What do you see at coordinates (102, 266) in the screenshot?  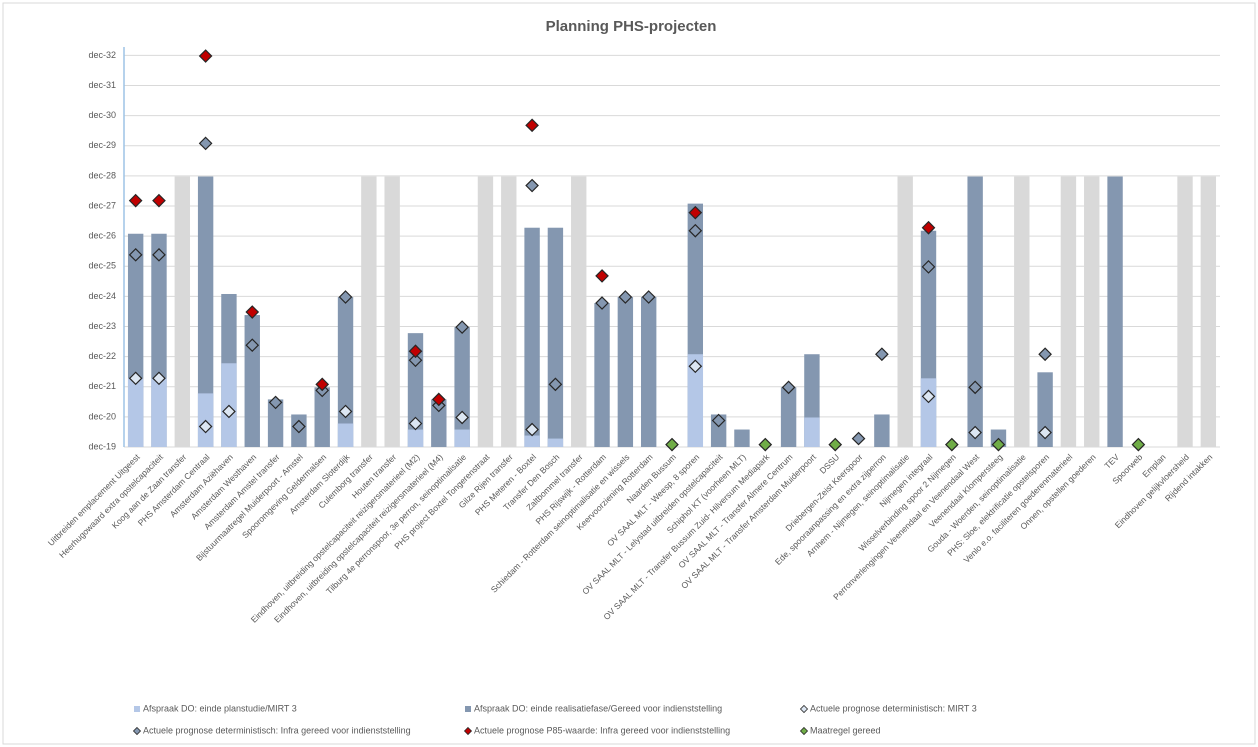 I see `y-tick-label: dec-25` at bounding box center [102, 266].